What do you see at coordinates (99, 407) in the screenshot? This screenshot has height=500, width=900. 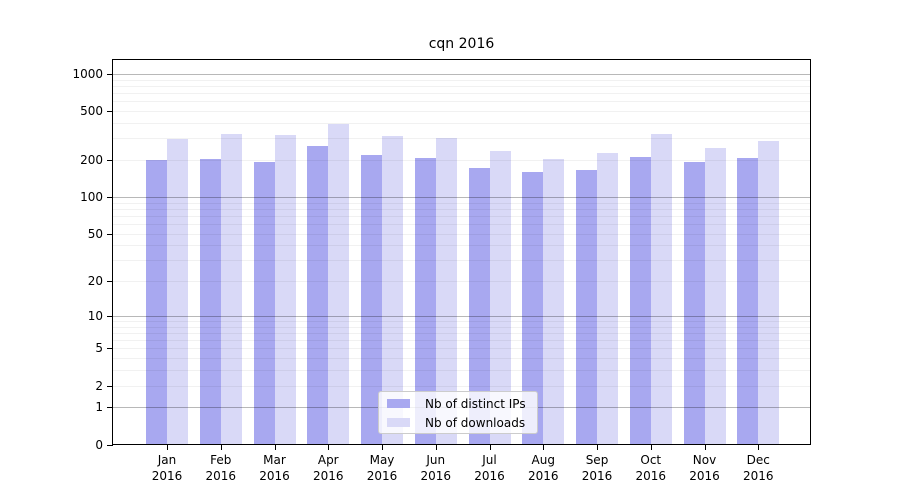 I see `y-axis-label: 1` at bounding box center [99, 407].